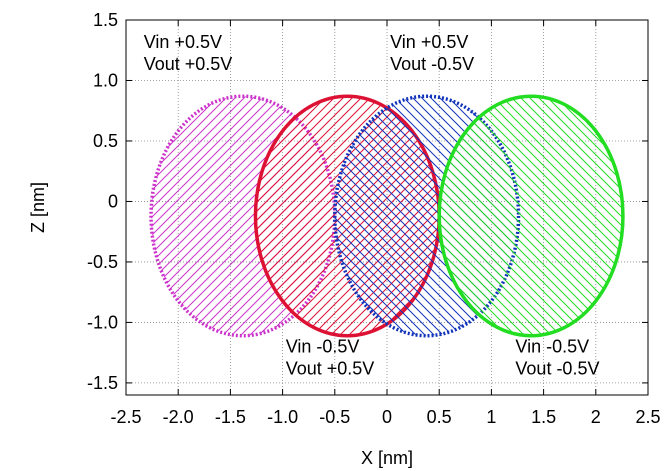 This screenshot has height=471, width=671. Describe the element at coordinates (323, 347) in the screenshot. I see `series-2-annotation-line: Vin -0.5V` at that location.